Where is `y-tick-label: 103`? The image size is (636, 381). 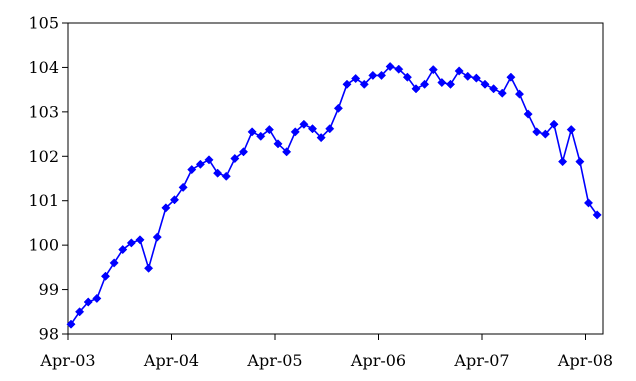 y-tick-label: 103 is located at coordinates (43, 111).